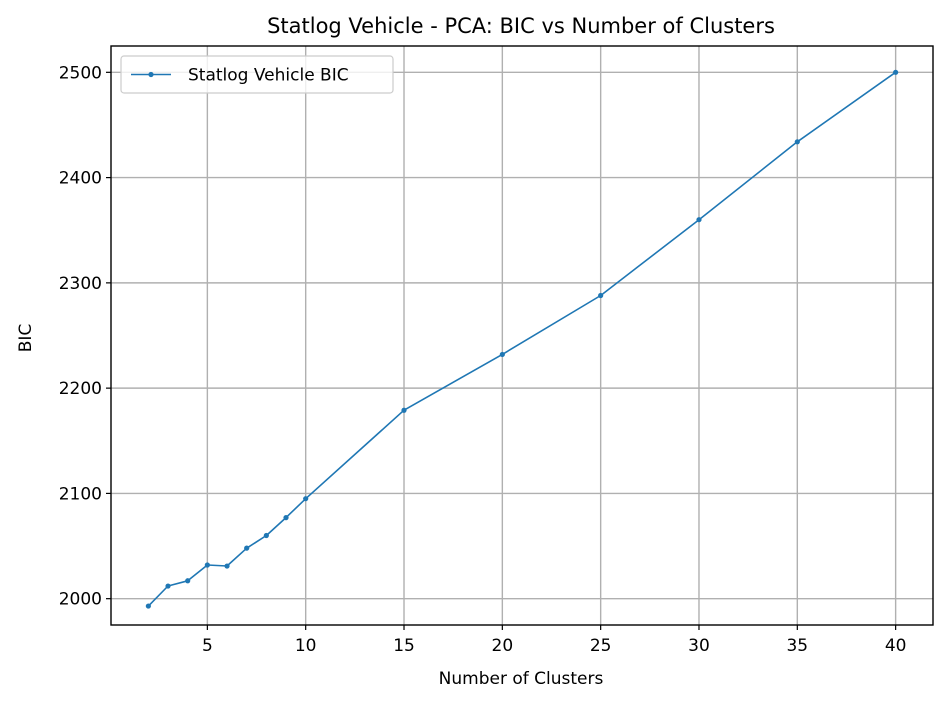 The image size is (951, 704). What do you see at coordinates (521, 679) in the screenshot?
I see `x-axis-label: Number of Clusters` at bounding box center [521, 679].